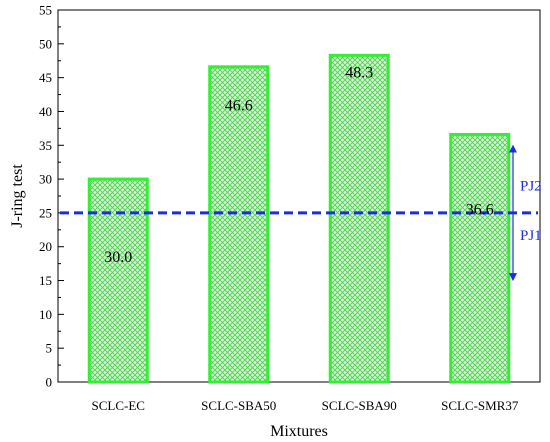  I want to click on bar-value-label: 36.6, so click(480, 210).